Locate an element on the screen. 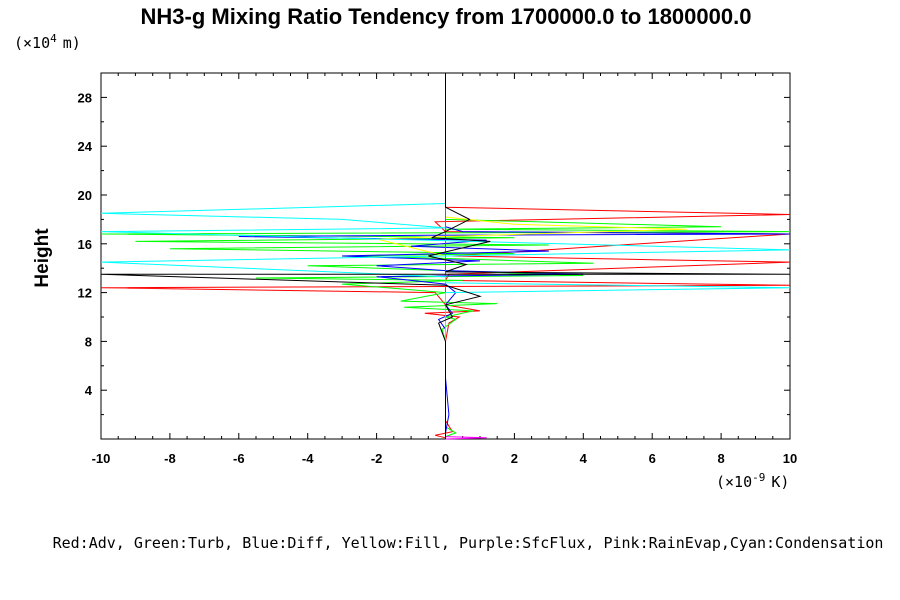  y-axis-label: Height is located at coordinates (42, 258).